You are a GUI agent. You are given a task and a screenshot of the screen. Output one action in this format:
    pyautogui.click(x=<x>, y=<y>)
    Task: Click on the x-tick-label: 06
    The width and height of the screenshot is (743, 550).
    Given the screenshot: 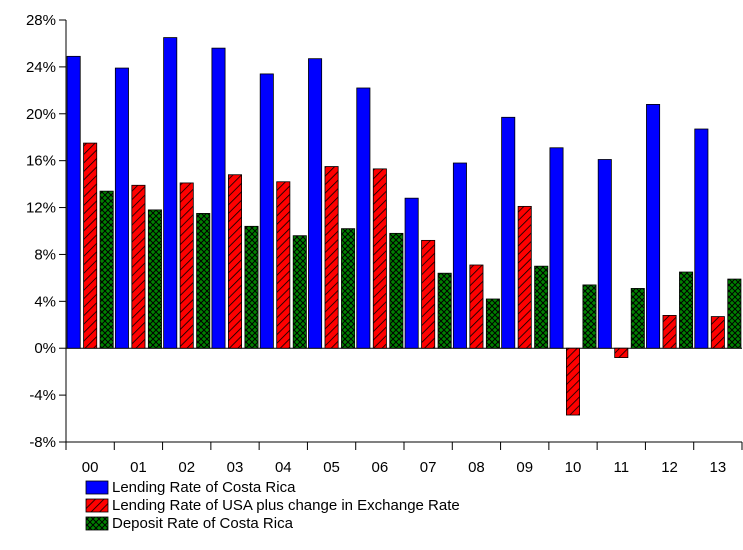 What is the action you would take?
    pyautogui.click(x=380, y=467)
    